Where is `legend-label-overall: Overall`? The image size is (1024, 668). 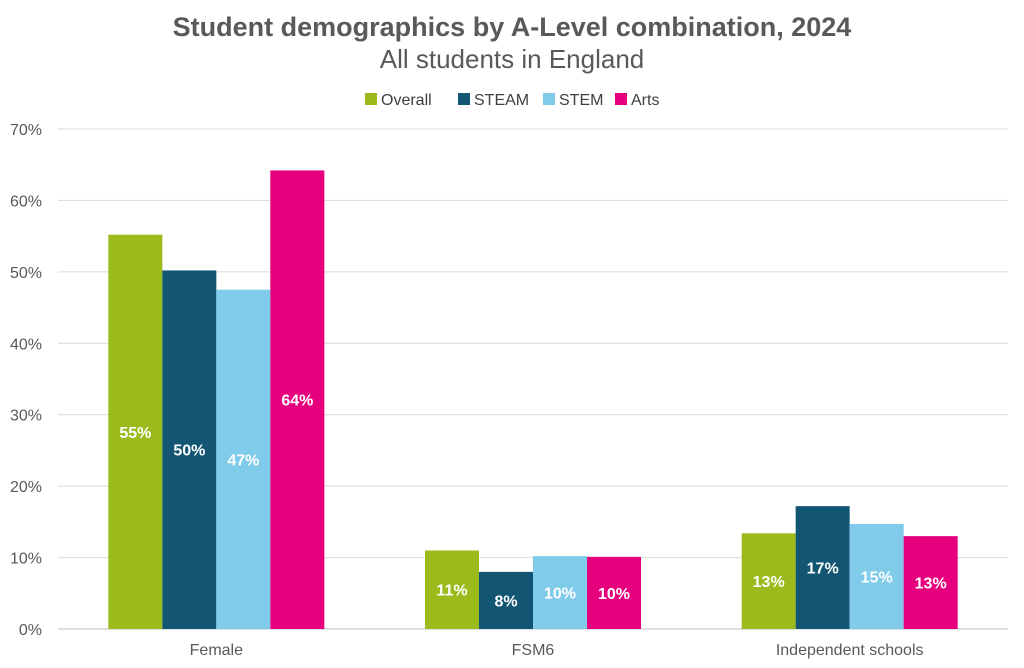 legend-label-overall: Overall is located at coordinates (406, 100).